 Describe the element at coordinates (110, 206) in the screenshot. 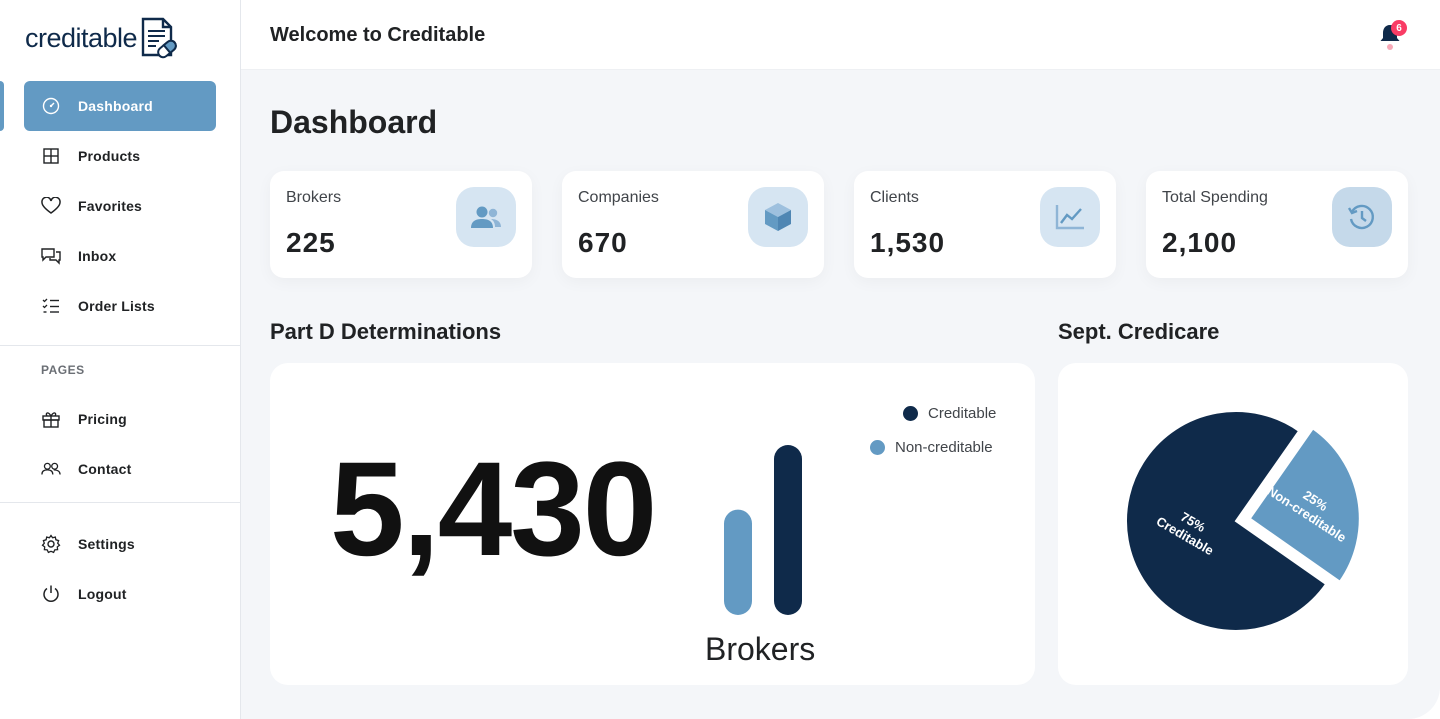

I see `sidebar-item-label: Favorites` at that location.